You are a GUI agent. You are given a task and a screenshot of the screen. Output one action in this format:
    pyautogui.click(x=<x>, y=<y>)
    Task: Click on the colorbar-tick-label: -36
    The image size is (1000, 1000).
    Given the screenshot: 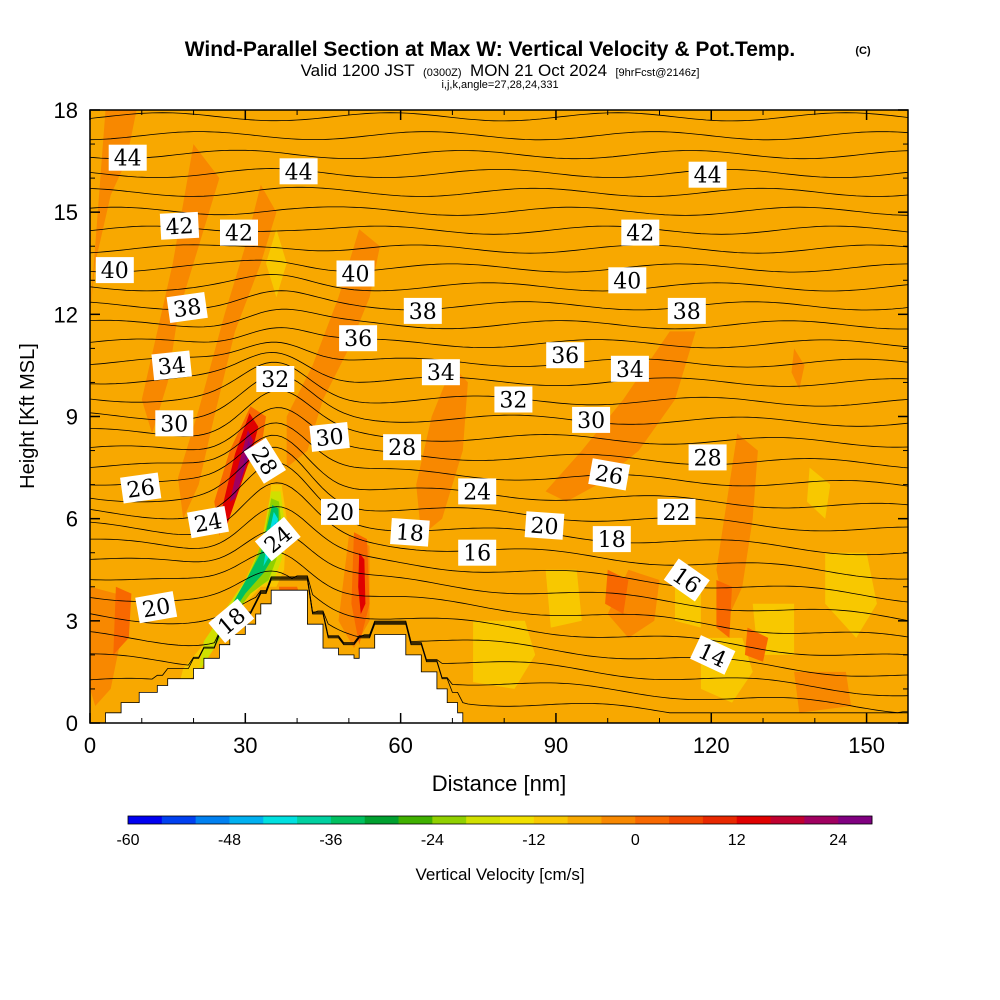 What is the action you would take?
    pyautogui.click(x=330, y=840)
    